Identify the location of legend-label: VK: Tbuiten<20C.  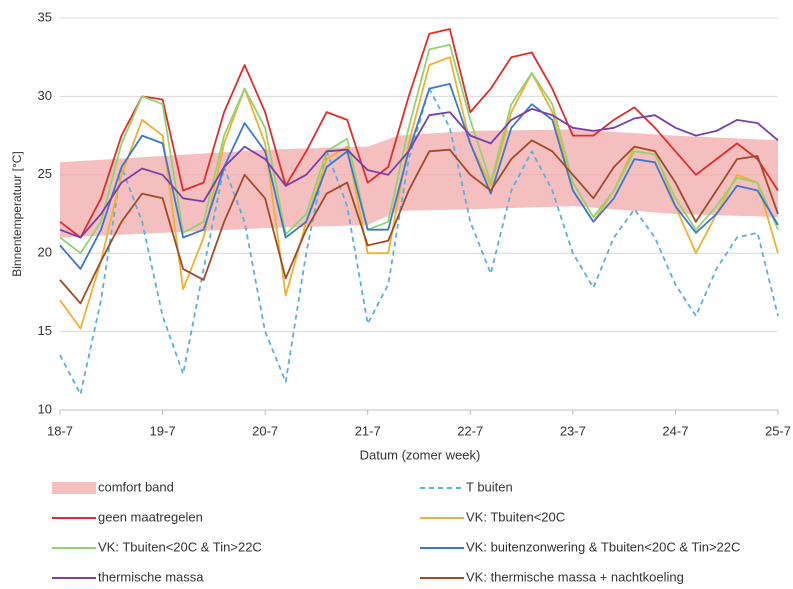
(515, 516).